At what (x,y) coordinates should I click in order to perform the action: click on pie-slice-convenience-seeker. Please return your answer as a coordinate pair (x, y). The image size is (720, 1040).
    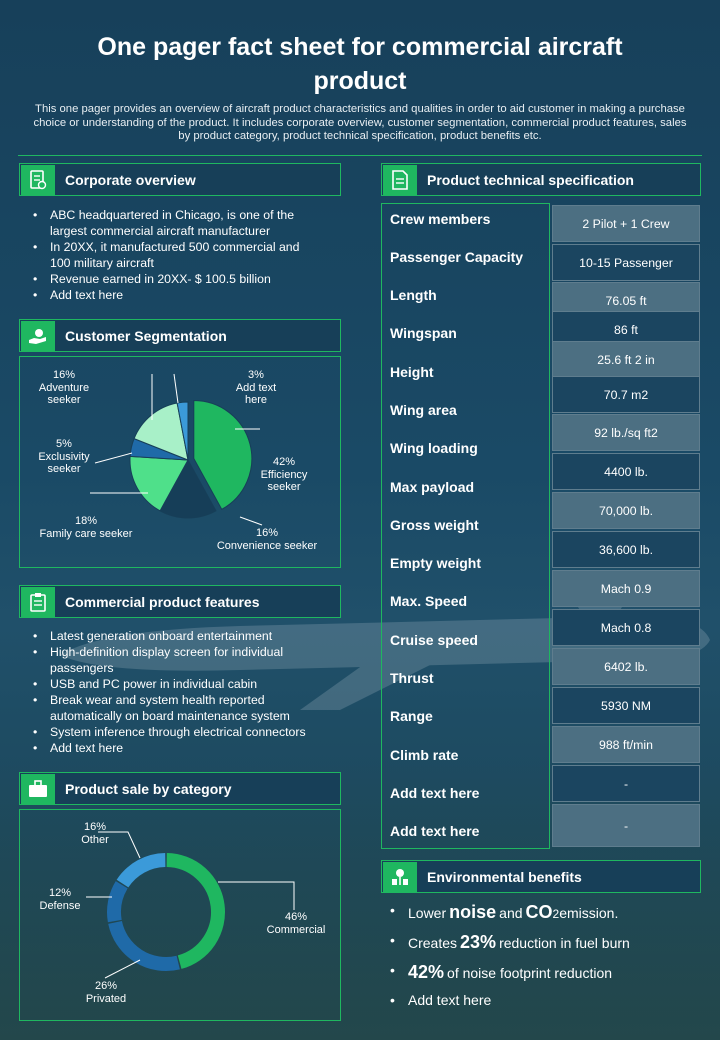
    Looking at the image, I should click on (188, 488).